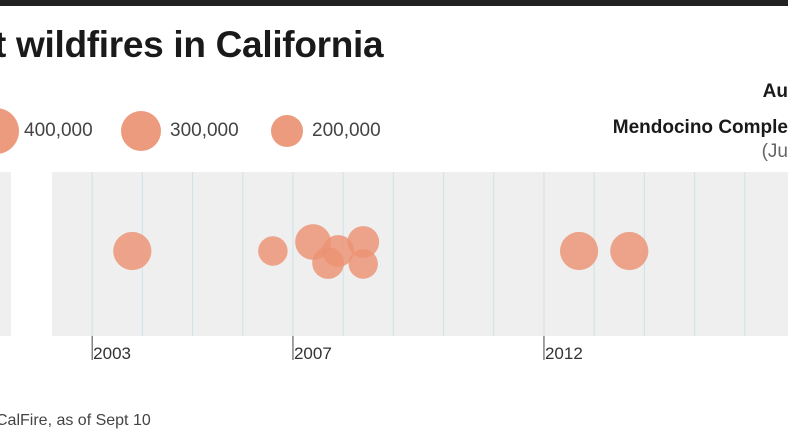  What do you see at coordinates (313, 353) in the screenshot?
I see `x-tick-label: 2007` at bounding box center [313, 353].